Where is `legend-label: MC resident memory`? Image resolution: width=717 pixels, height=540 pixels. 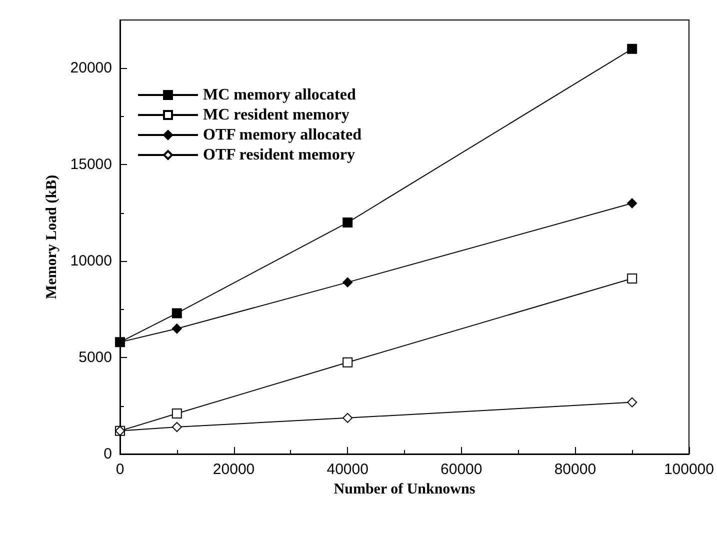
legend-label: MC resident memory is located at coordinates (276, 115).